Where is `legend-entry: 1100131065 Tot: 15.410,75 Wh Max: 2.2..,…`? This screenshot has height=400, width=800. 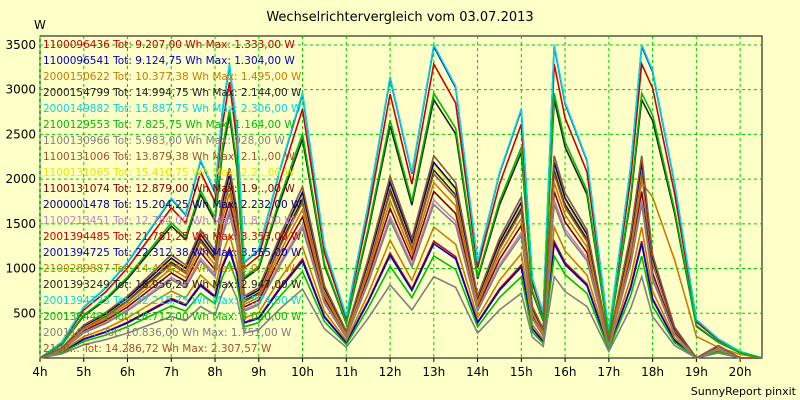 legend-entry: 1100131065 Tot: 15.410,75 Wh Max: 2.2..,… is located at coordinates (169, 173).